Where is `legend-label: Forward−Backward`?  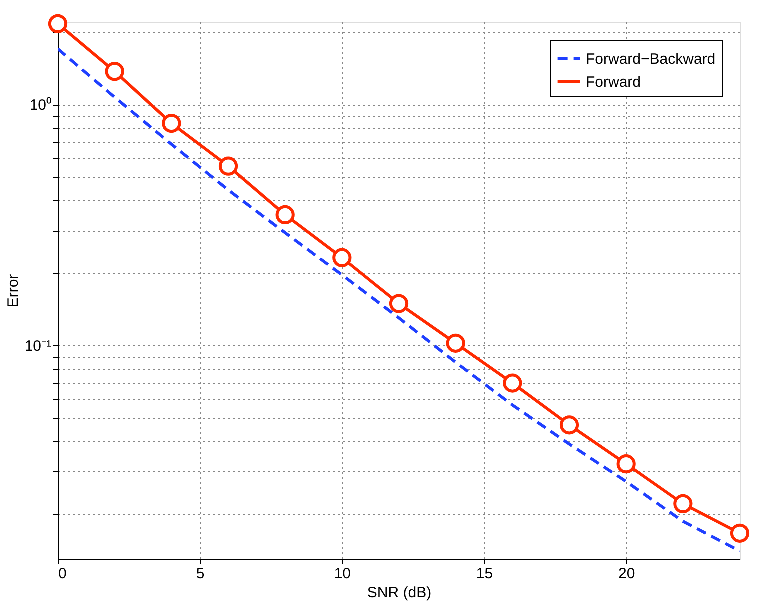 legend-label: Forward−Backward is located at coordinates (651, 59).